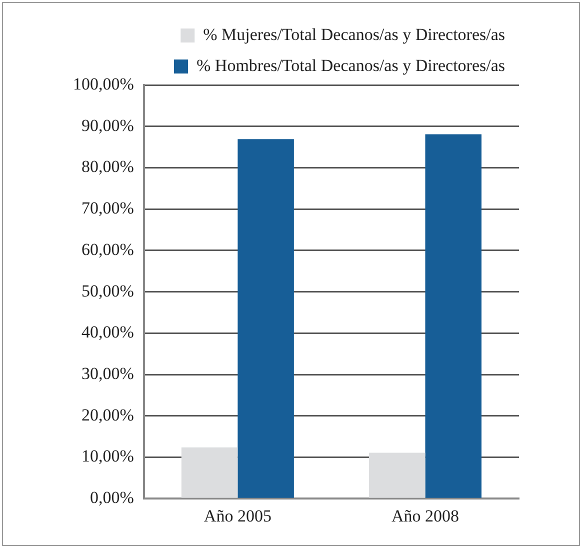  Describe the element at coordinates (107, 332) in the screenshot. I see `y-tick-label: 40,00%` at that location.